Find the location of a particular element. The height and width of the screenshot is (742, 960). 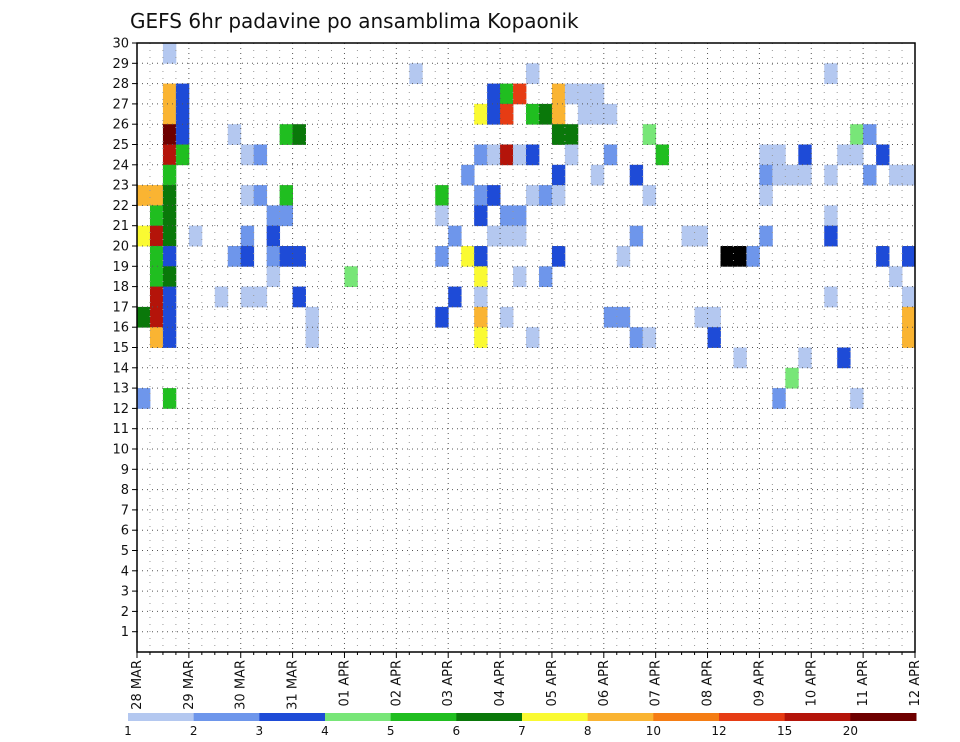

legend-label: 2 is located at coordinates (194, 731).